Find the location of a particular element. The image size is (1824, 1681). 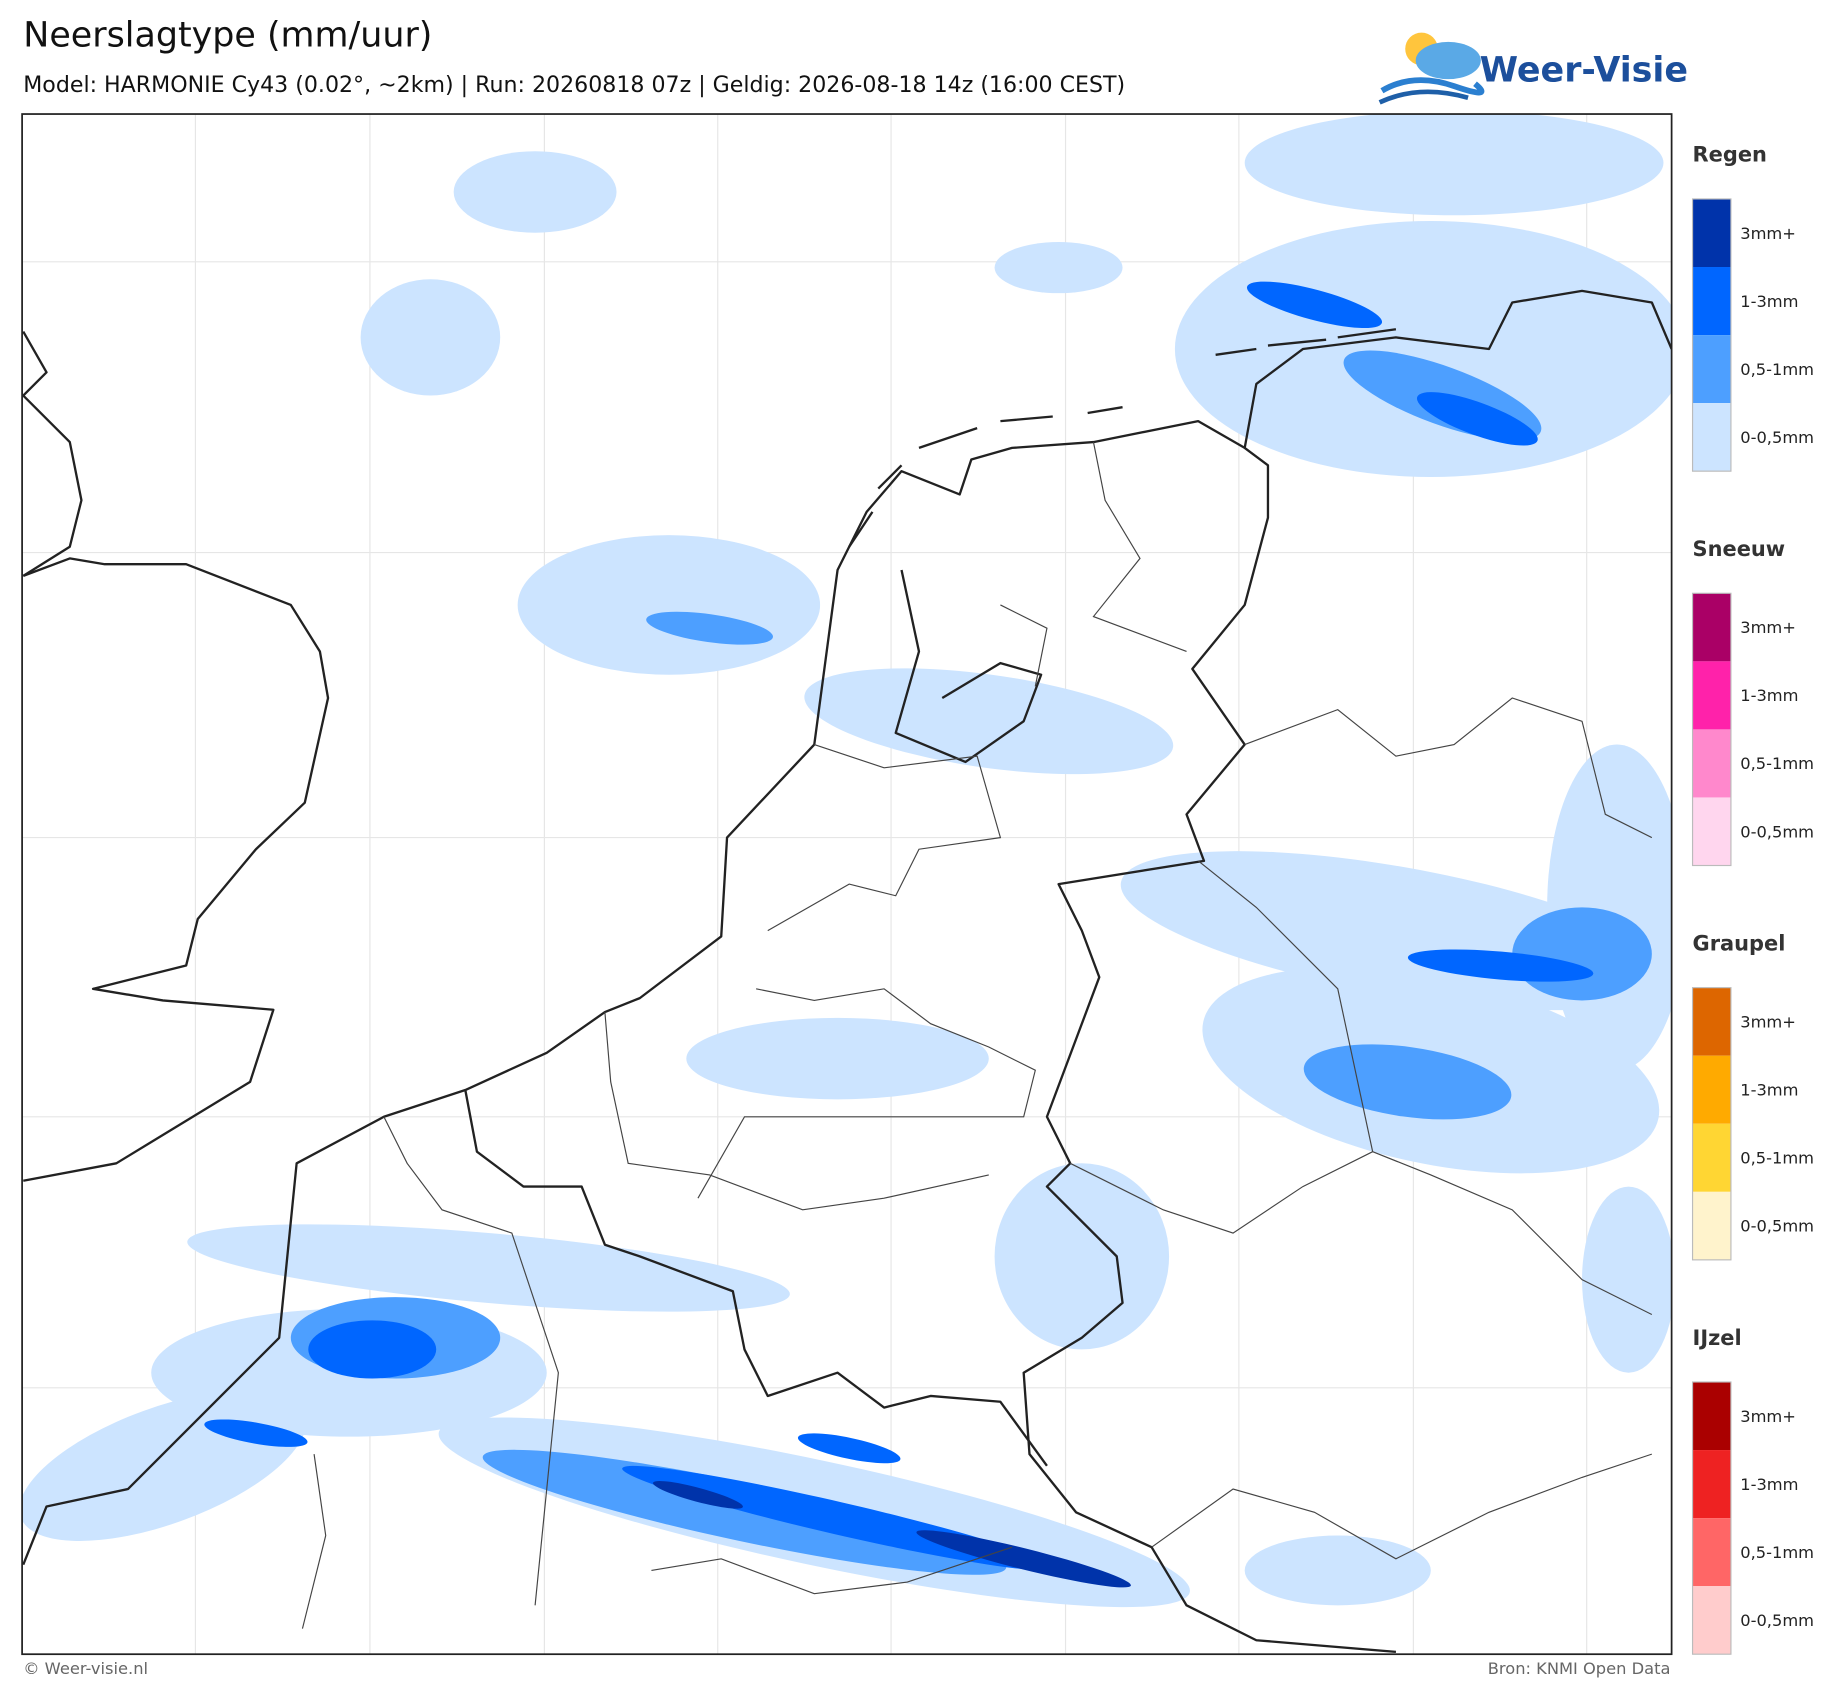

legend-title: Sneeuw is located at coordinates (1739, 549).